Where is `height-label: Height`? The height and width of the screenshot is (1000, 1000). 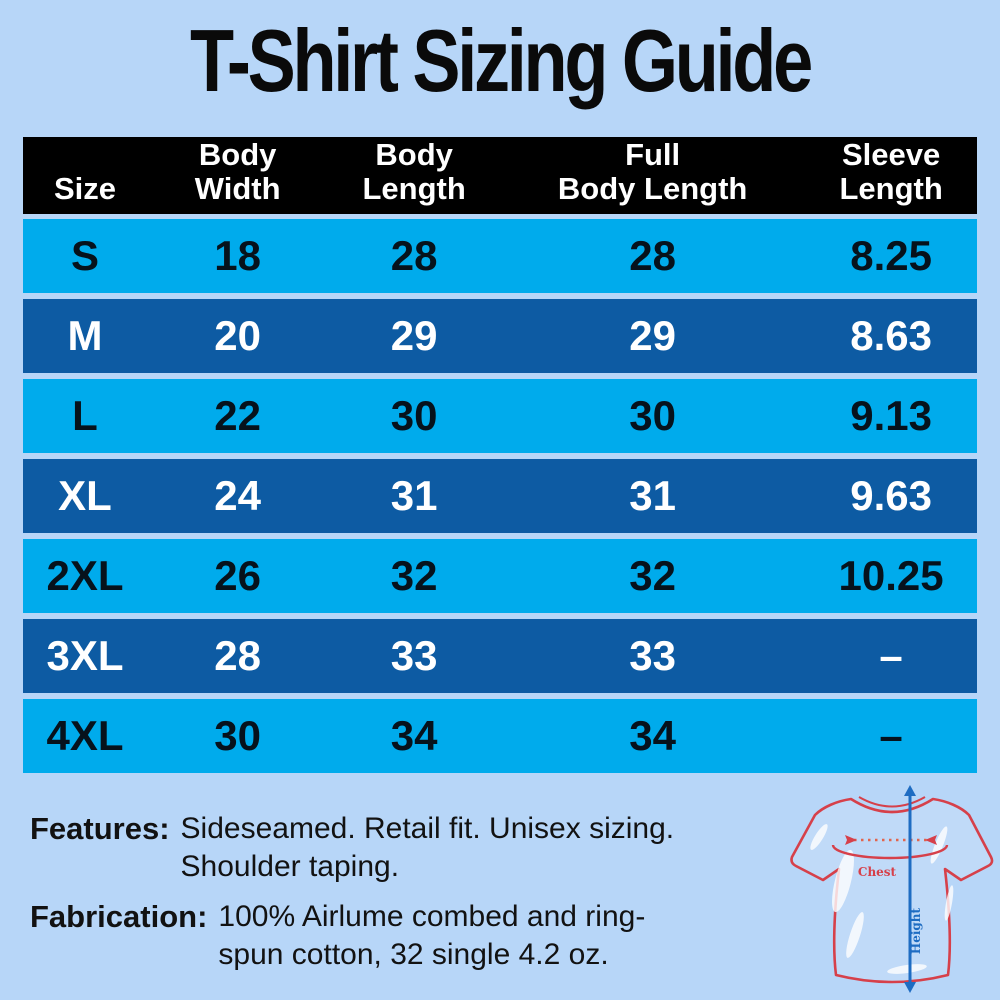
height-label: Height is located at coordinates (916, 930).